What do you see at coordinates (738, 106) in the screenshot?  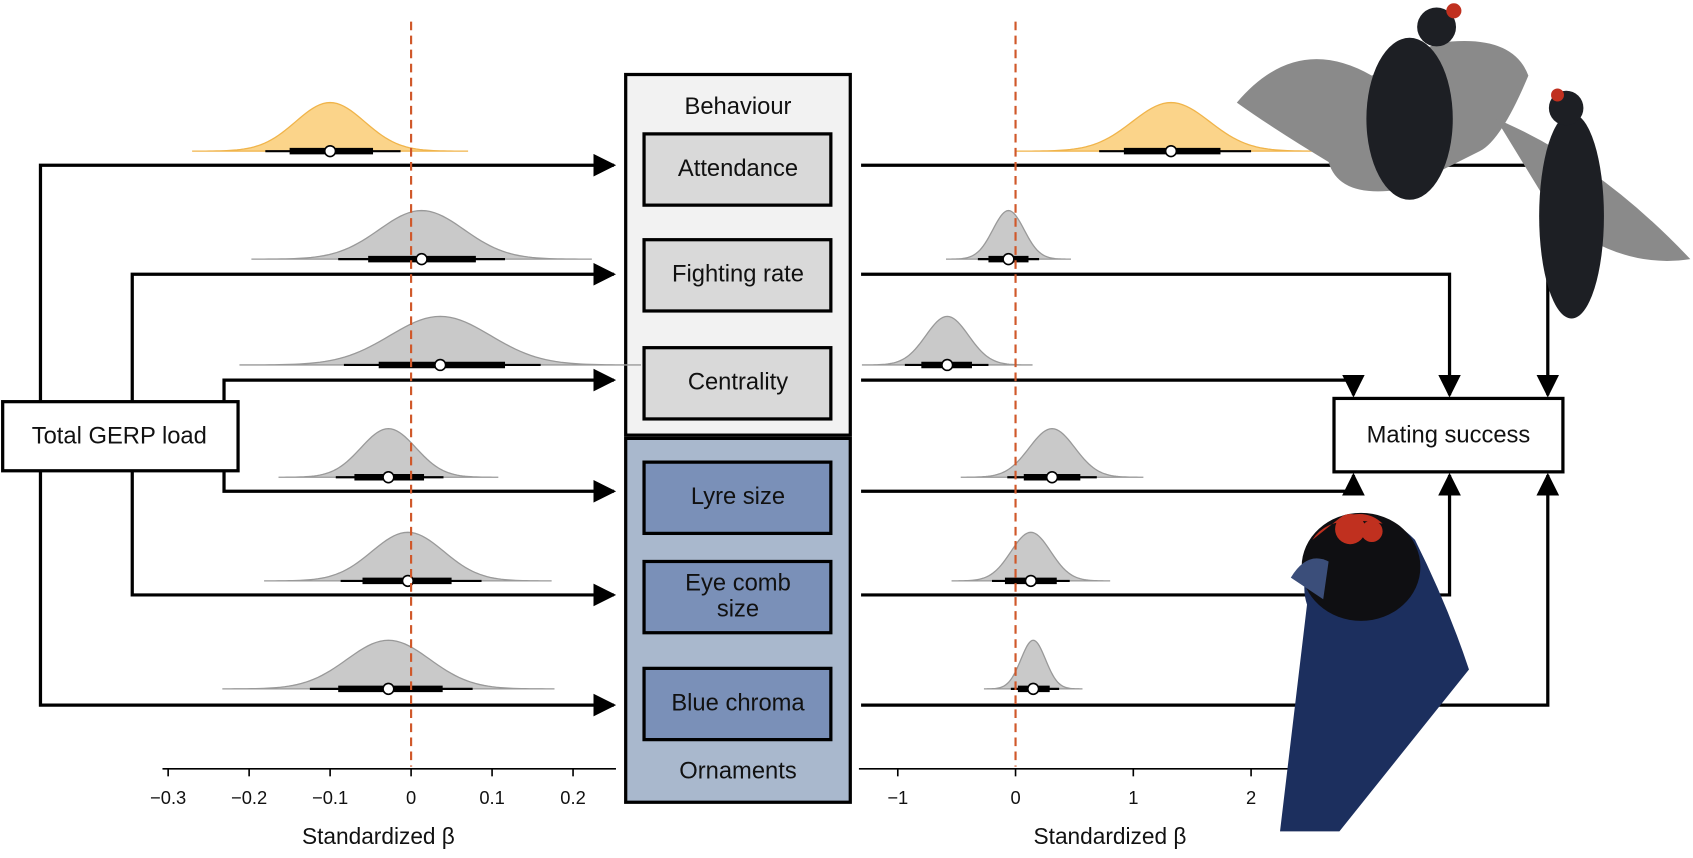 I see `group-label: Behaviour` at bounding box center [738, 106].